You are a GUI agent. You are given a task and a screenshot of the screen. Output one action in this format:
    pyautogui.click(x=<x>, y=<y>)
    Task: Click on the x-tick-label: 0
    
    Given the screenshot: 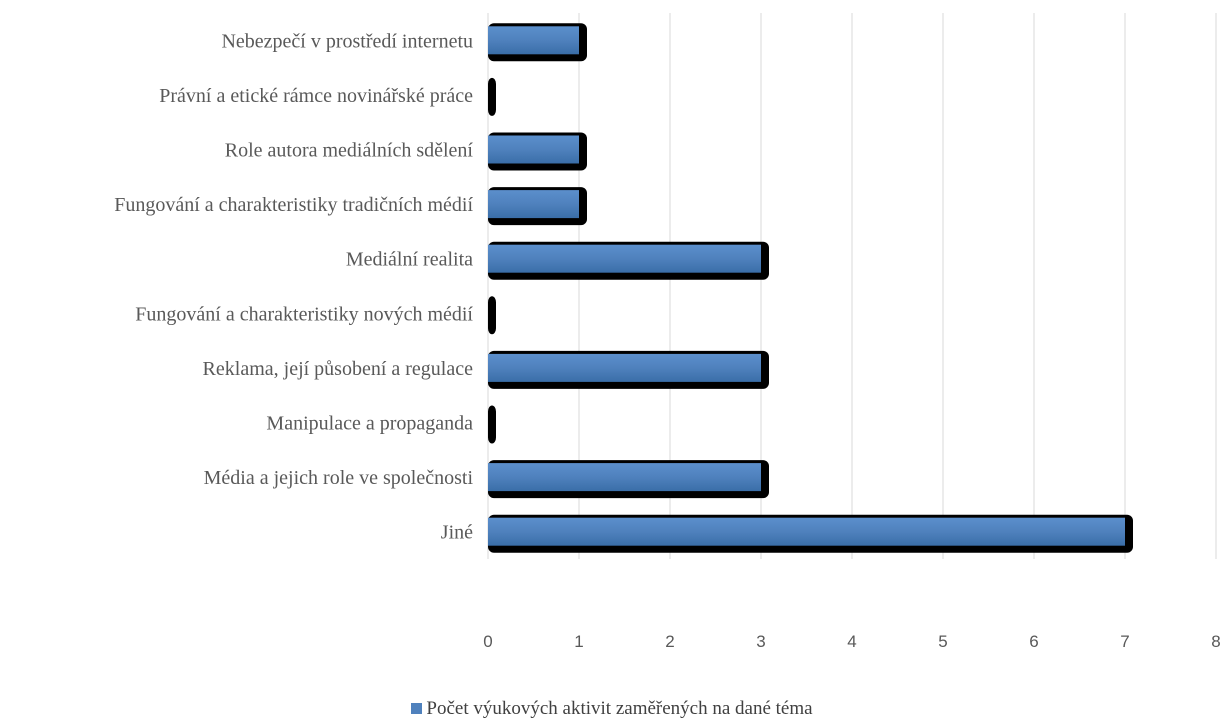 What is the action you would take?
    pyautogui.click(x=487, y=641)
    